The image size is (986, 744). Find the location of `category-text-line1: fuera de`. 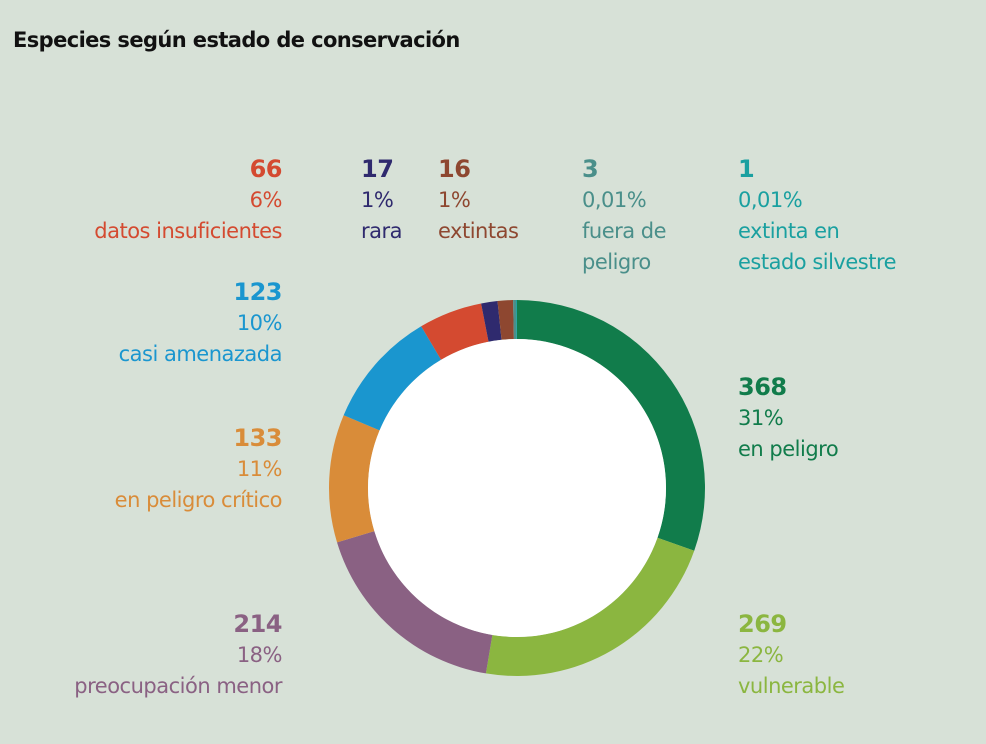

category-text-line1: fuera de is located at coordinates (624, 231).